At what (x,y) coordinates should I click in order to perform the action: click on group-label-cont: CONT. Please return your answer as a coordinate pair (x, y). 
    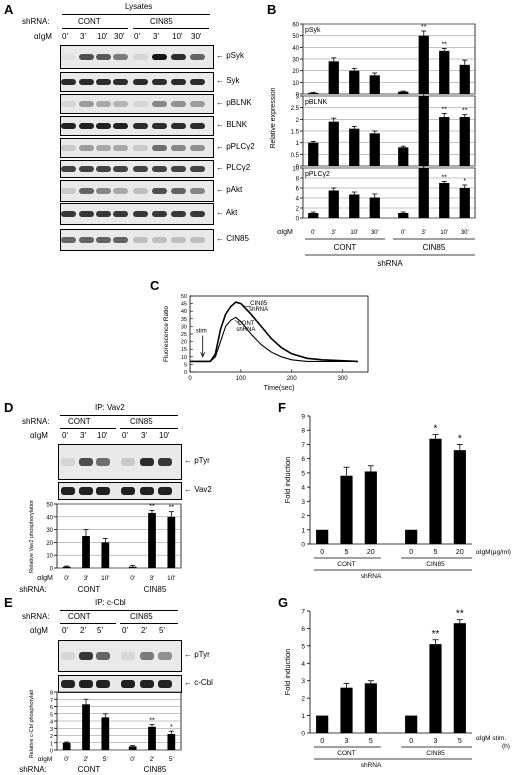
    Looking at the image, I should click on (79, 616).